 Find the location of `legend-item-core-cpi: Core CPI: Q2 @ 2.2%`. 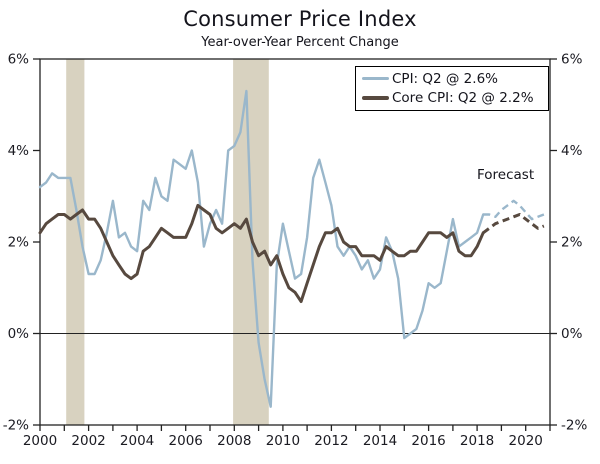

legend-item-core-cpi: Core CPI: Q2 @ 2.2% is located at coordinates (452, 98).